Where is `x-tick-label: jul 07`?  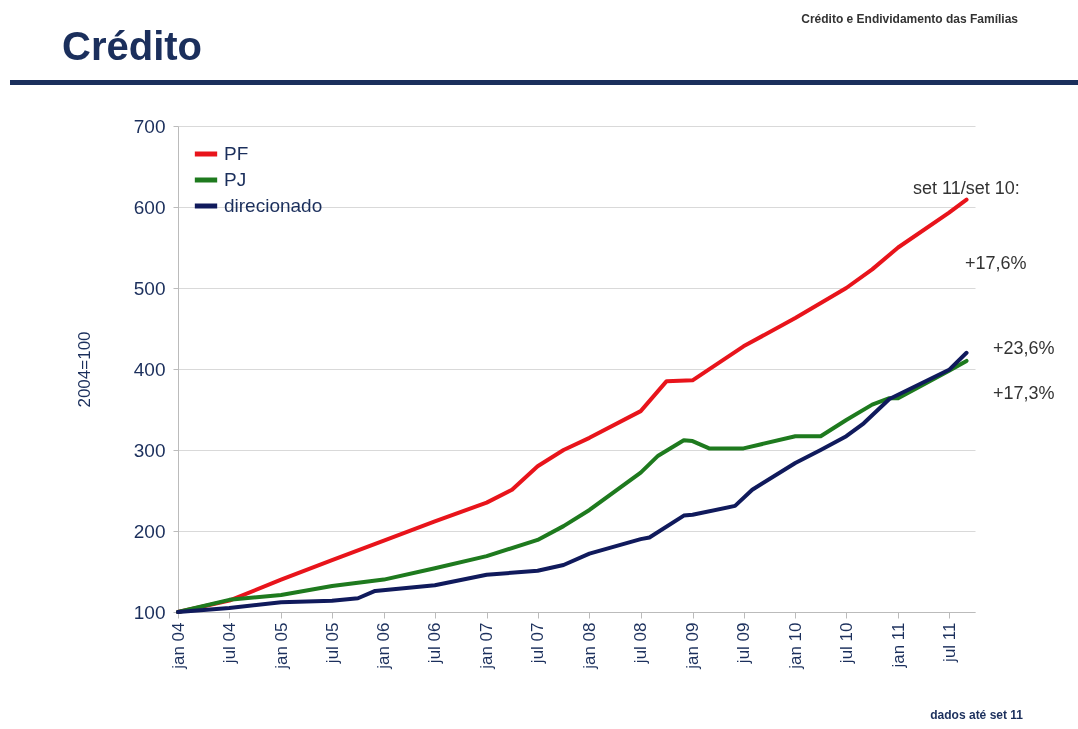
x-tick-label: jul 07 is located at coordinates (538, 643).